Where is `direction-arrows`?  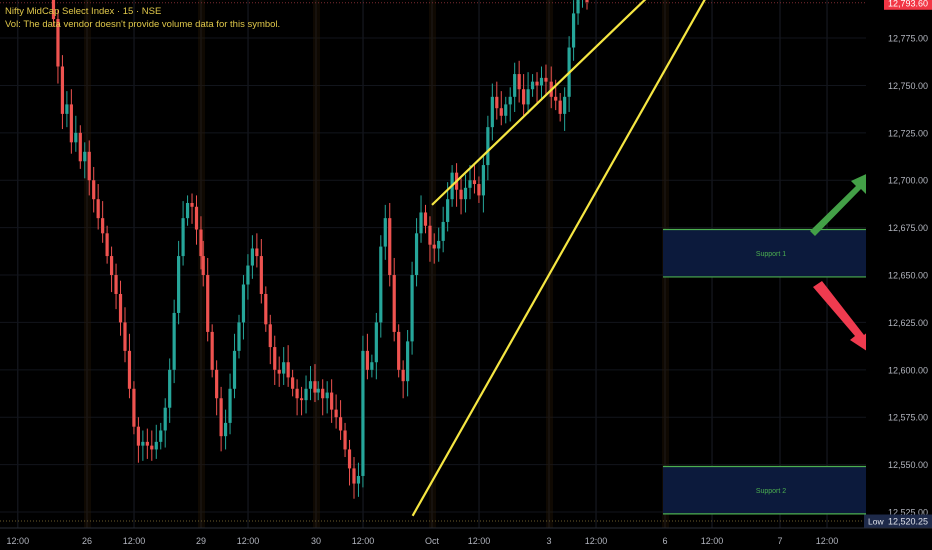 direction-arrows is located at coordinates (843, 263).